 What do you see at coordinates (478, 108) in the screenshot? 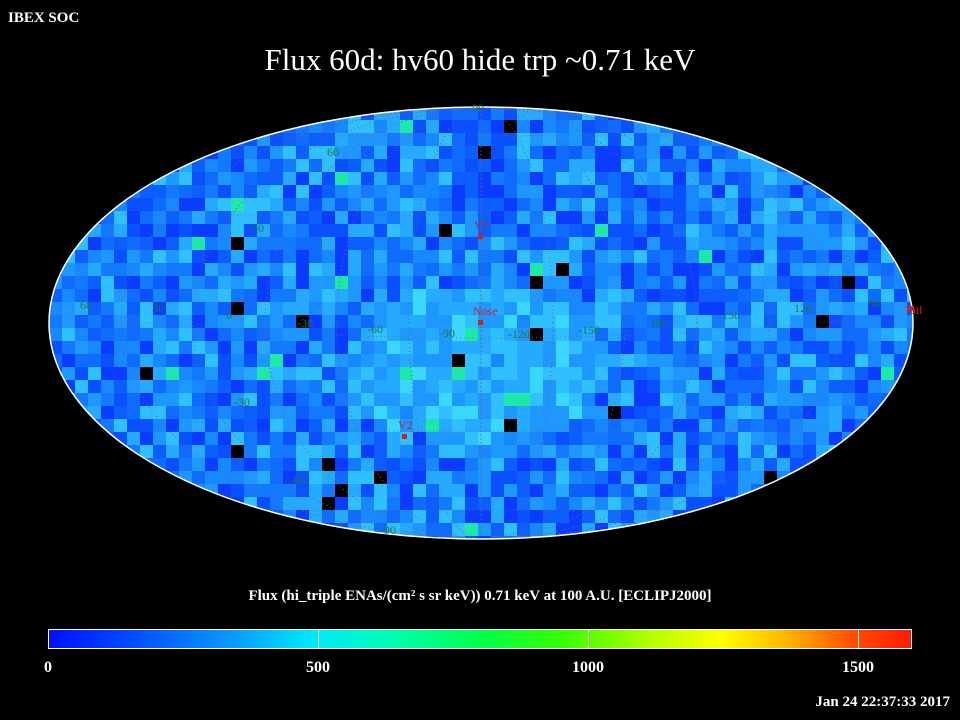
I see `lat-label-90: 90` at bounding box center [478, 108].